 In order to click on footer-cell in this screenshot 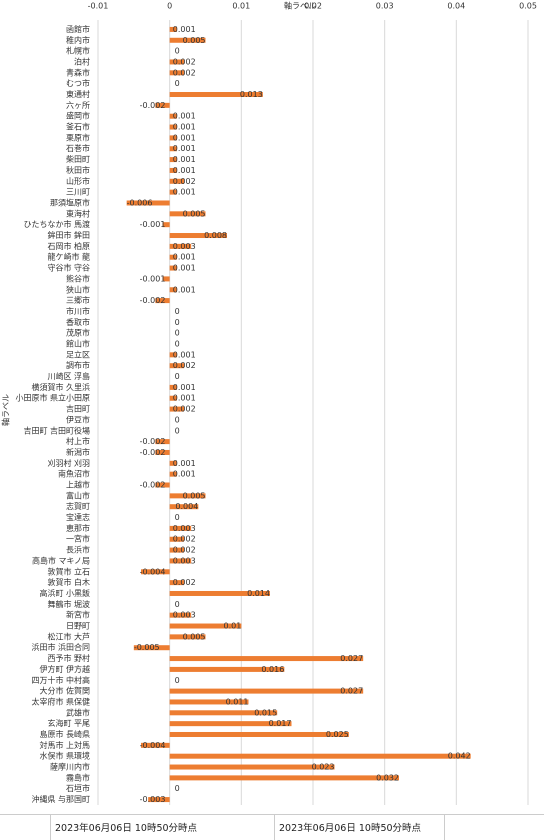, I will do `click(494, 827)`.